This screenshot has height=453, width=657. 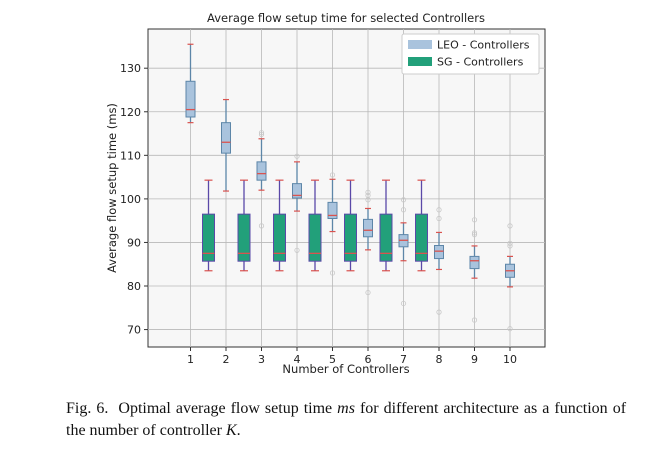 What do you see at coordinates (474, 359) in the screenshot?
I see `x-tick-label: 9` at bounding box center [474, 359].